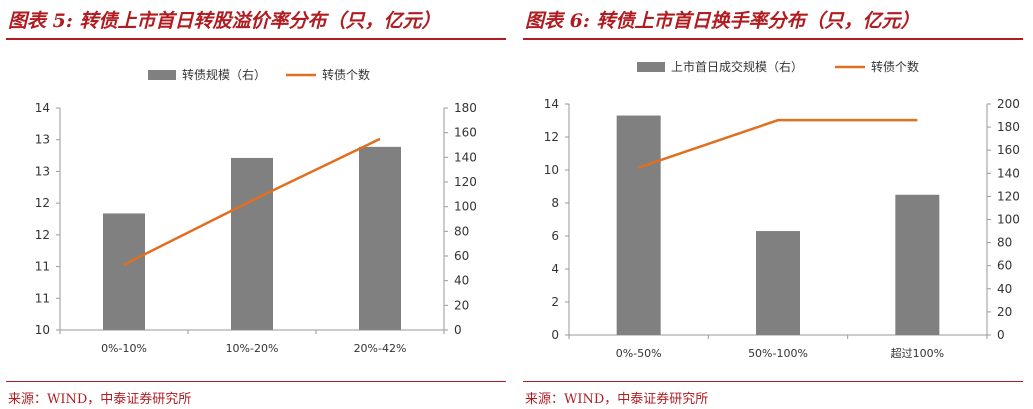  I want to click on x-tick-label: 0%-10%, so click(124, 348).